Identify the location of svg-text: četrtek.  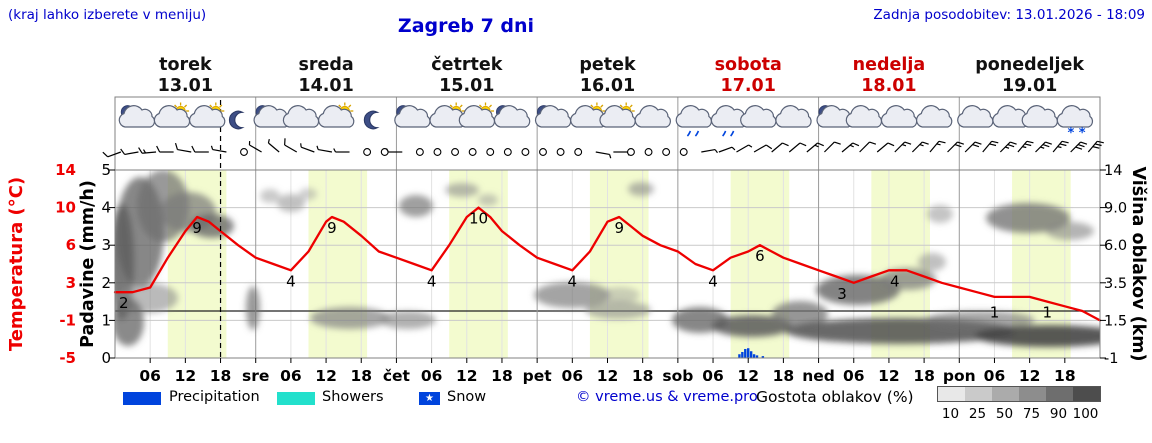
(466, 65).